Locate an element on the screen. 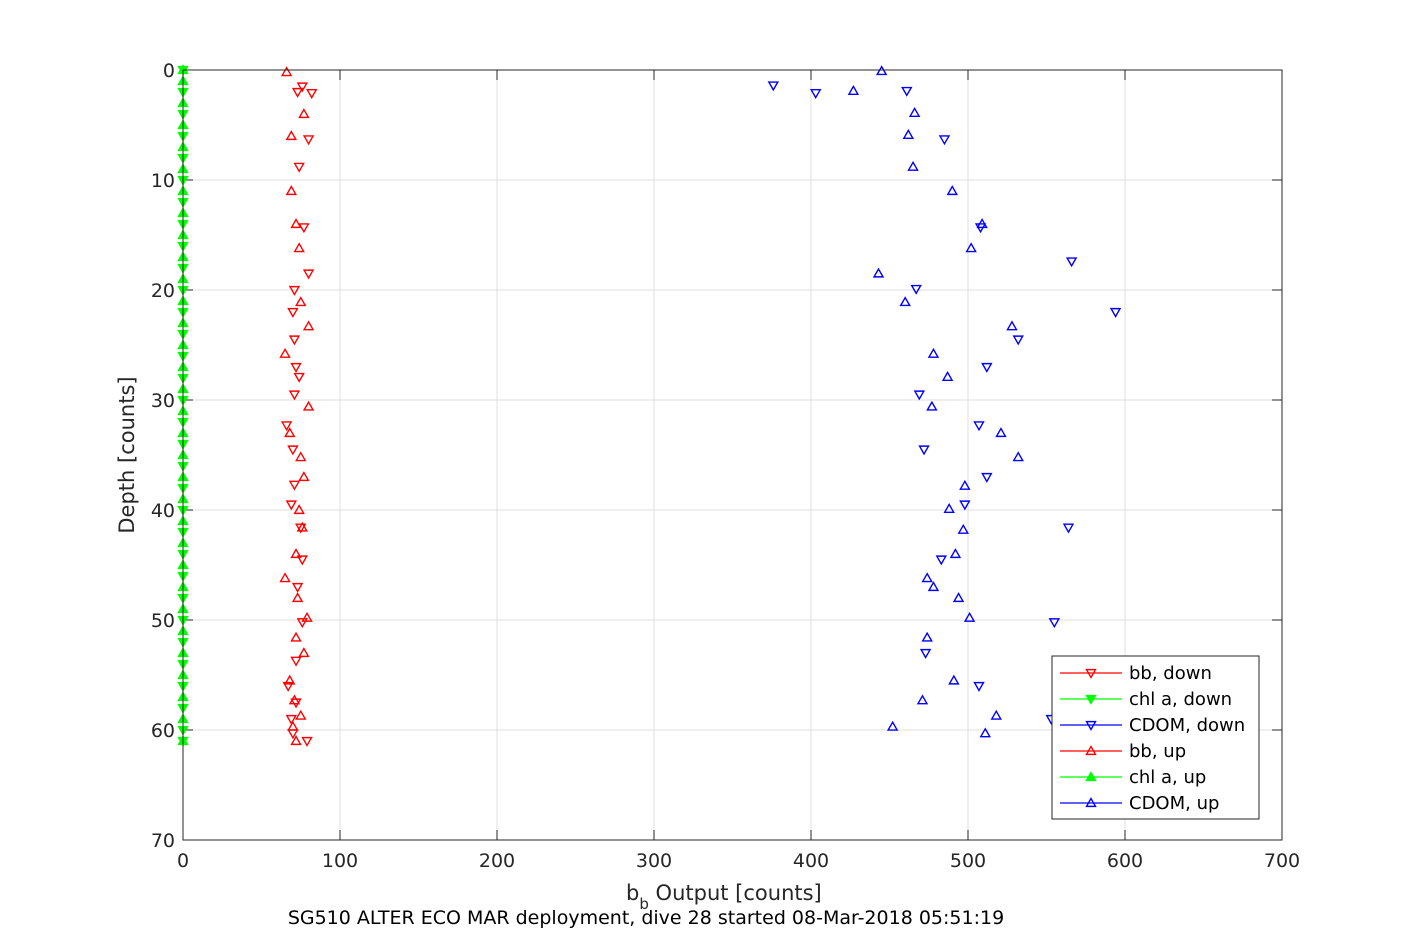  x-tick-label: 700 is located at coordinates (1282, 861).